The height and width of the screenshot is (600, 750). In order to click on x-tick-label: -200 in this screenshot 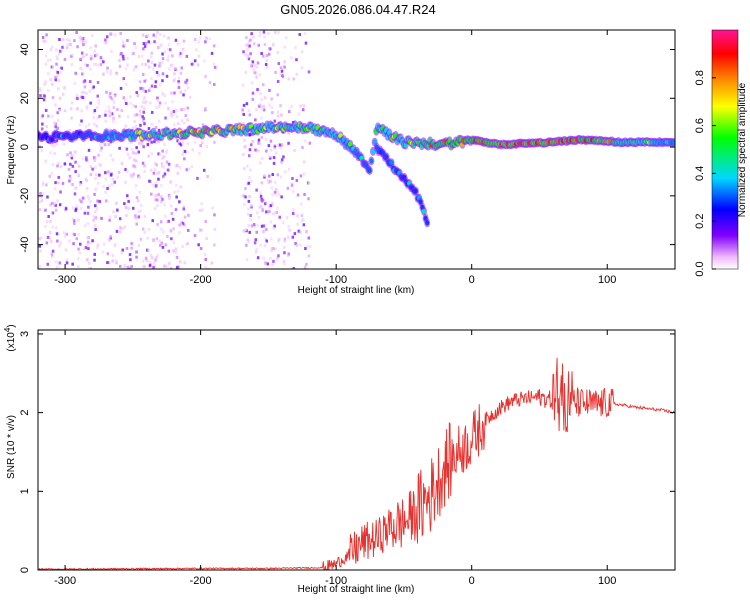, I will do `click(201, 280)`.